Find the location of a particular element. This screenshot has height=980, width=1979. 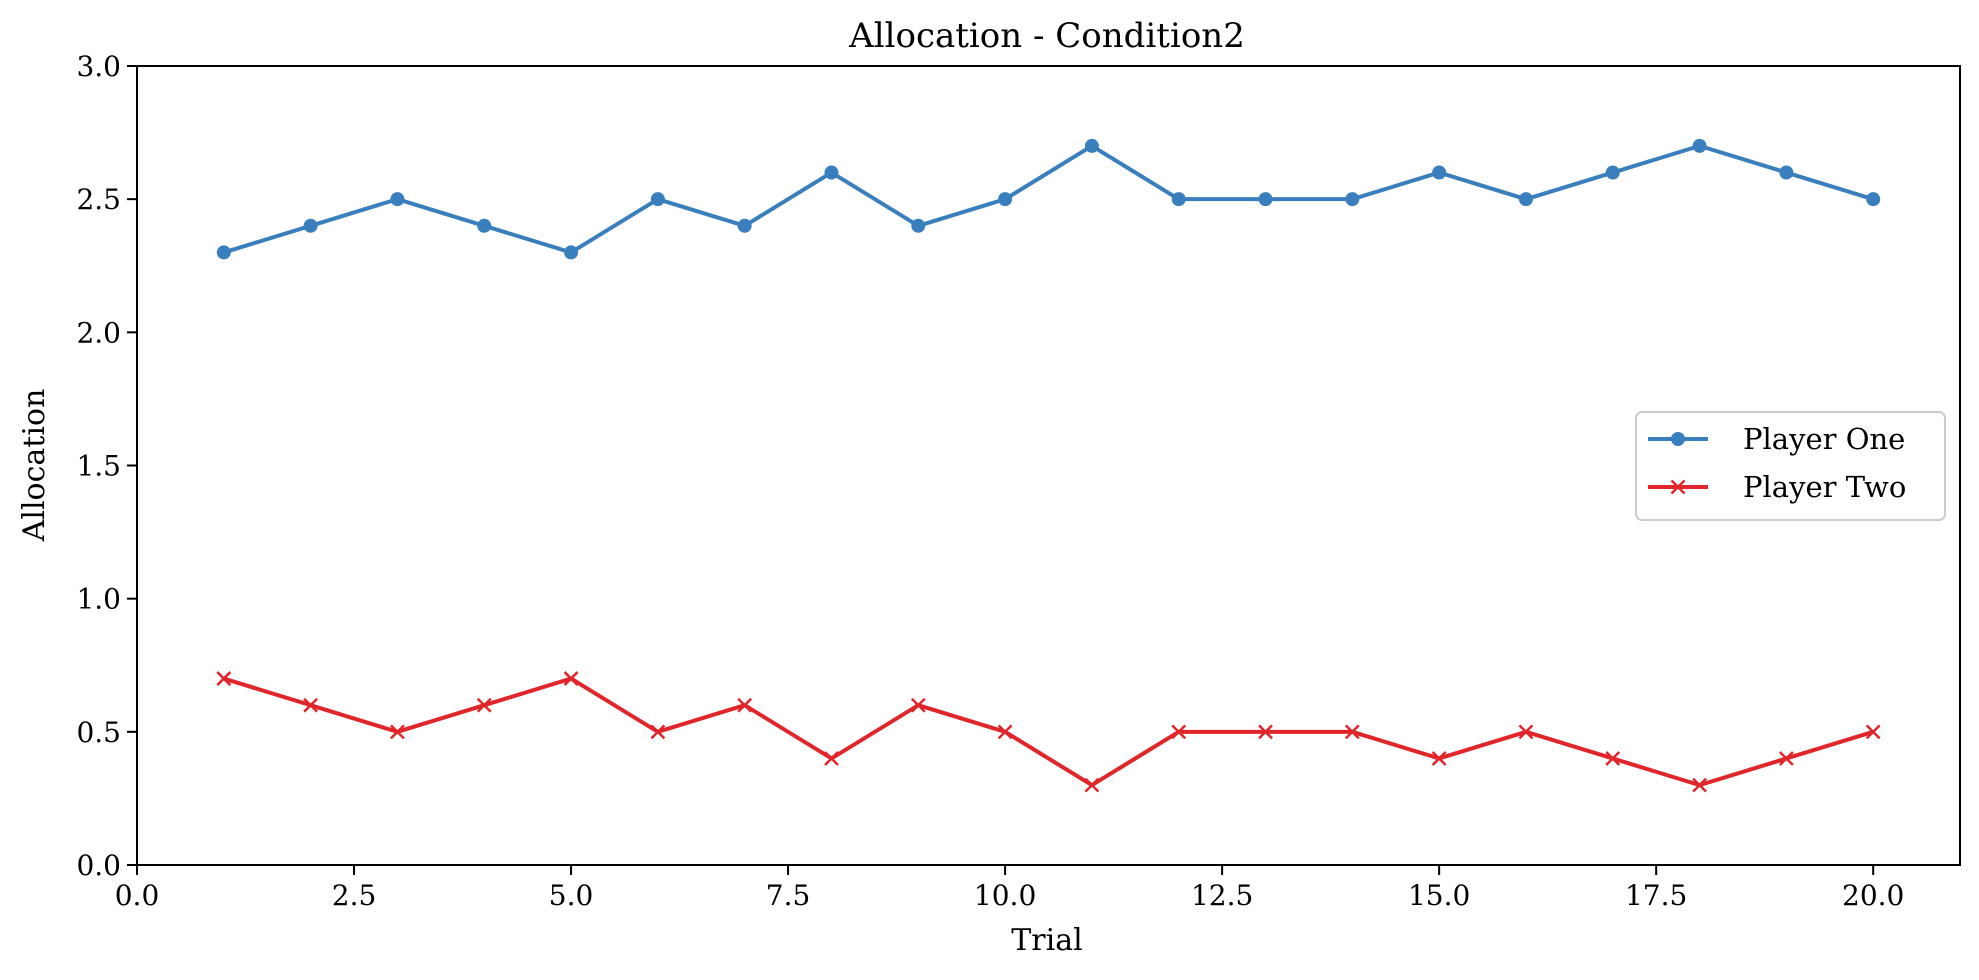

x-tick-label: 5.0 is located at coordinates (571, 895).